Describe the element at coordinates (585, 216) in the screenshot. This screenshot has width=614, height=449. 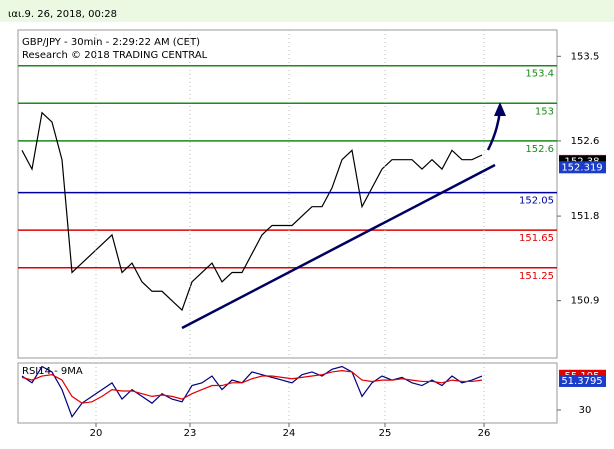
I see `y-tick-label: 151.8` at that location.